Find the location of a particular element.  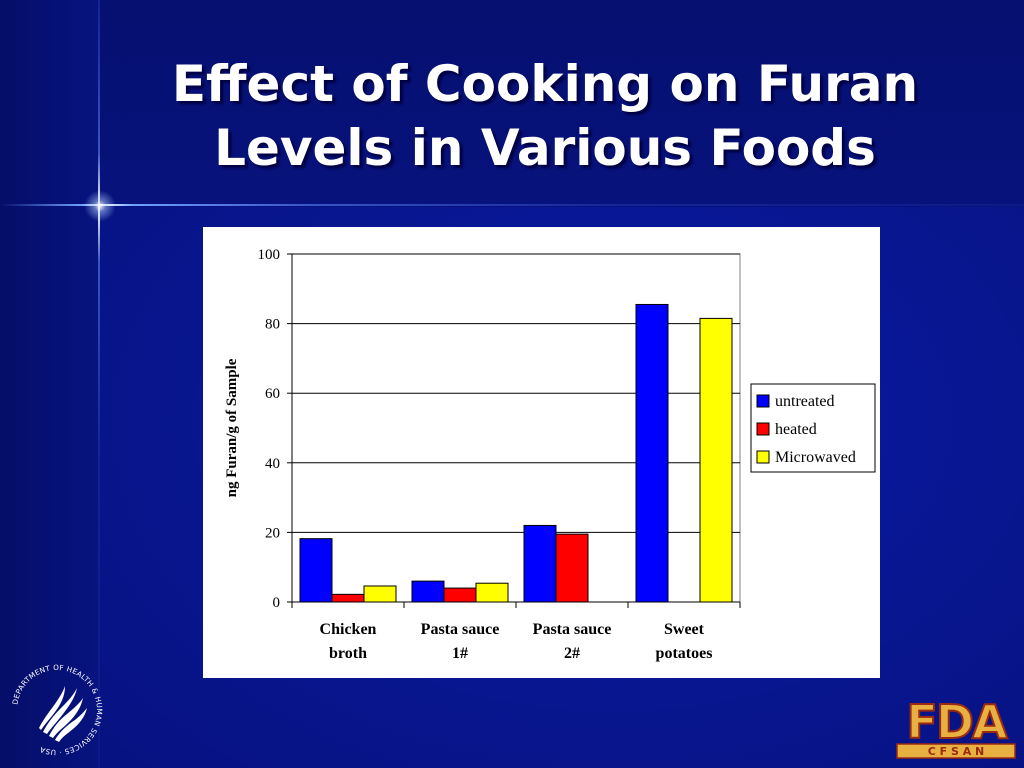

hhs-eagle-profiles is located at coordinates (63, 714).